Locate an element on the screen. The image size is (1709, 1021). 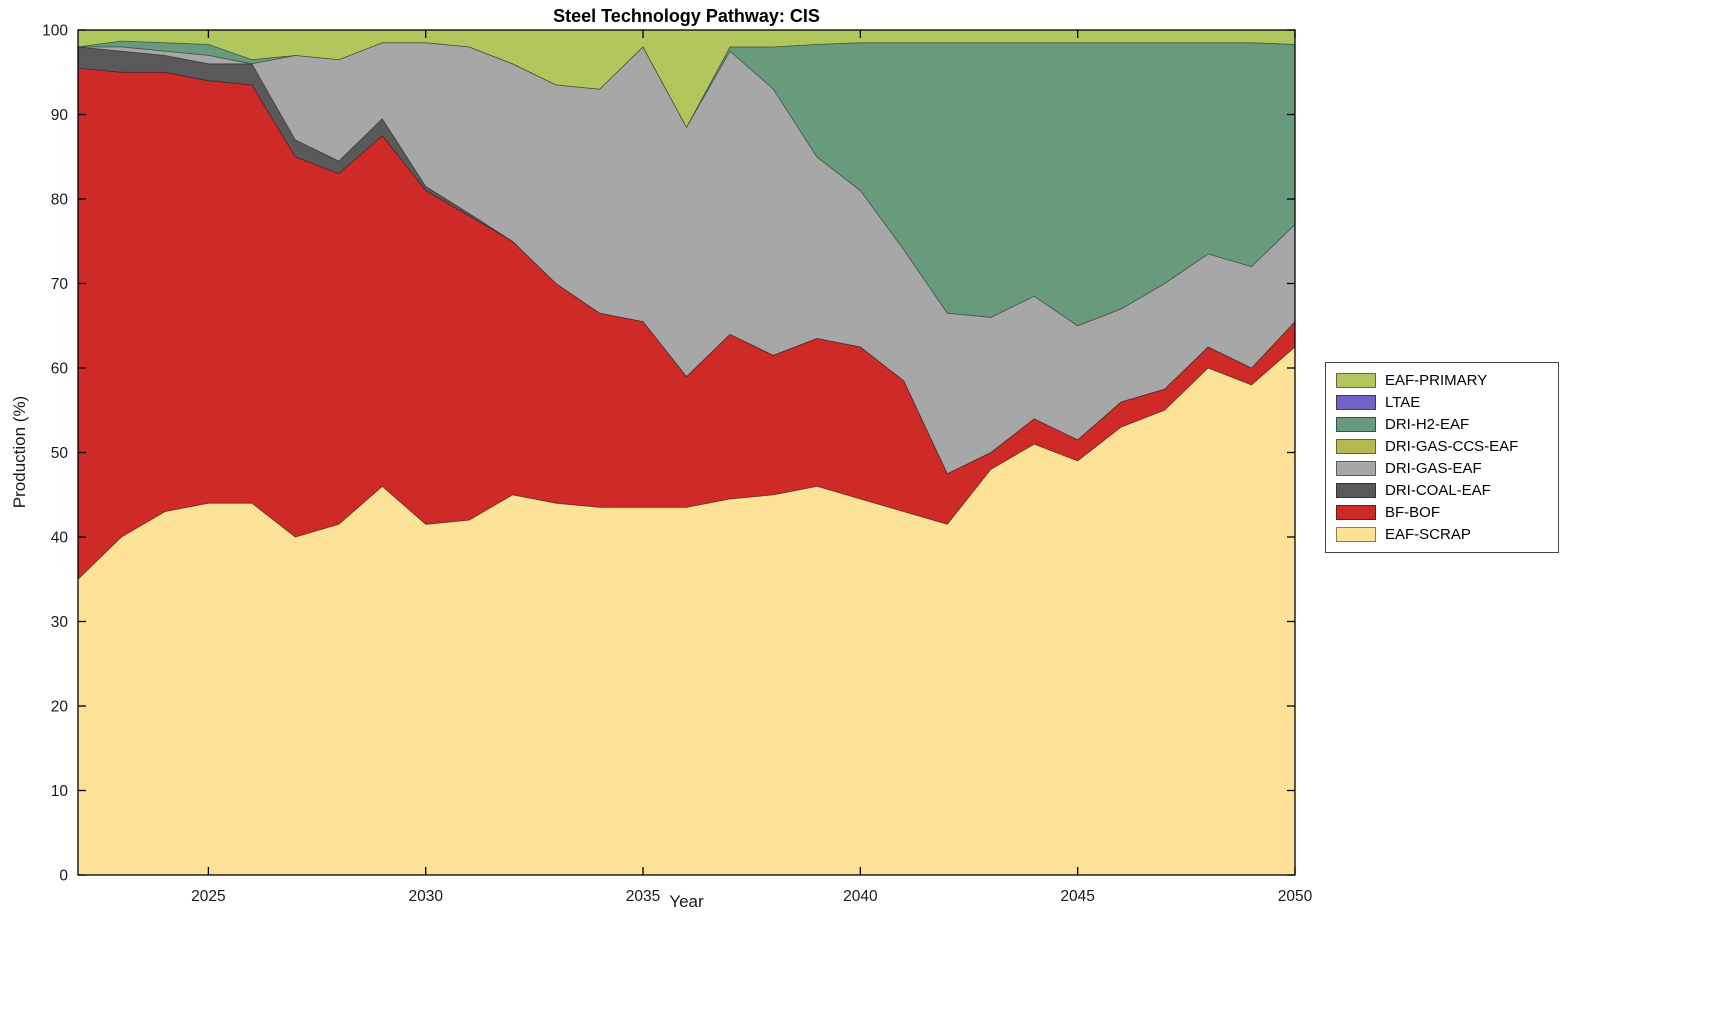
legend-label: EAF-SCRAP is located at coordinates (1428, 534).